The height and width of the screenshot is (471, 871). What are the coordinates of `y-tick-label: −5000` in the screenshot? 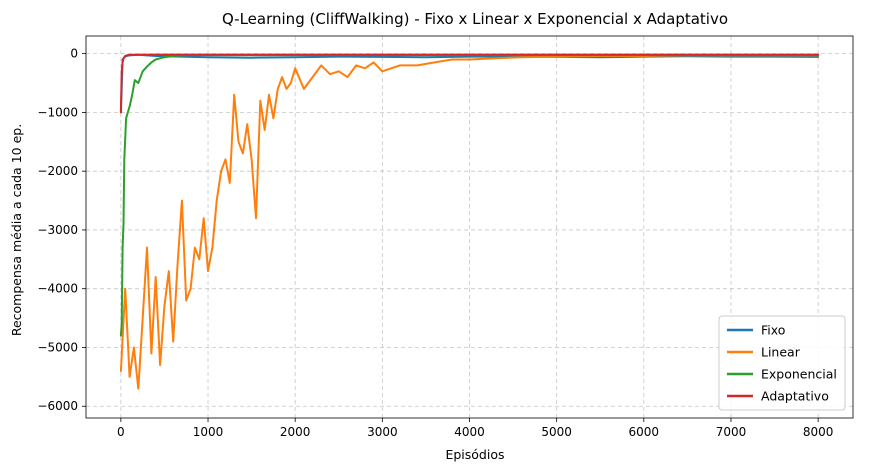 It's located at (57, 347).